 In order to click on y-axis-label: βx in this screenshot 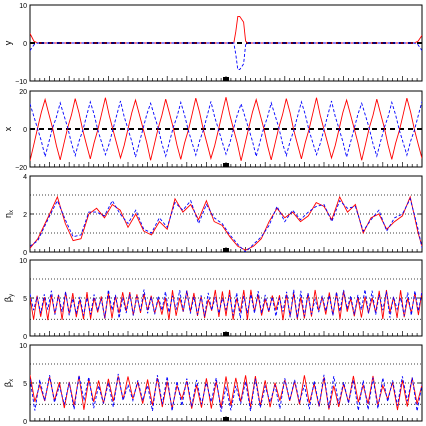, I will do `click(9, 383)`.